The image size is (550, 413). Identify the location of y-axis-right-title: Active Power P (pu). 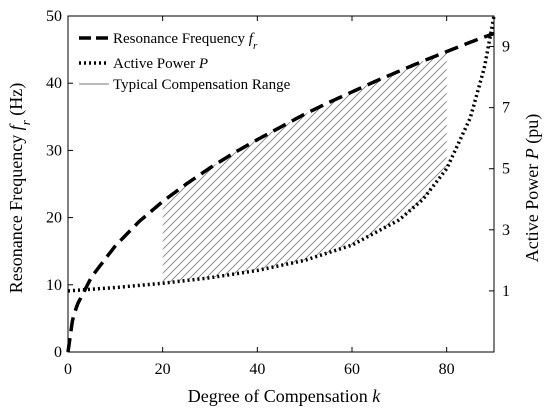
(532, 188).